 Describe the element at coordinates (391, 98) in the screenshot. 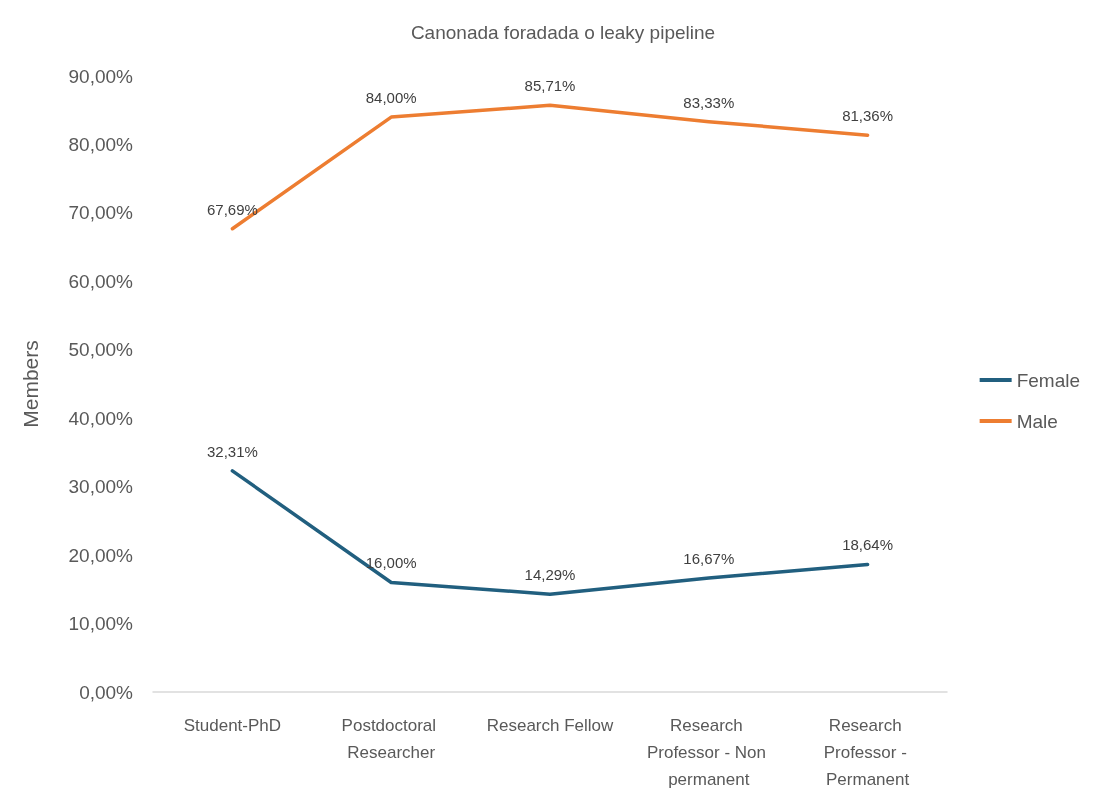

I see `data-label: 84,00%` at that location.